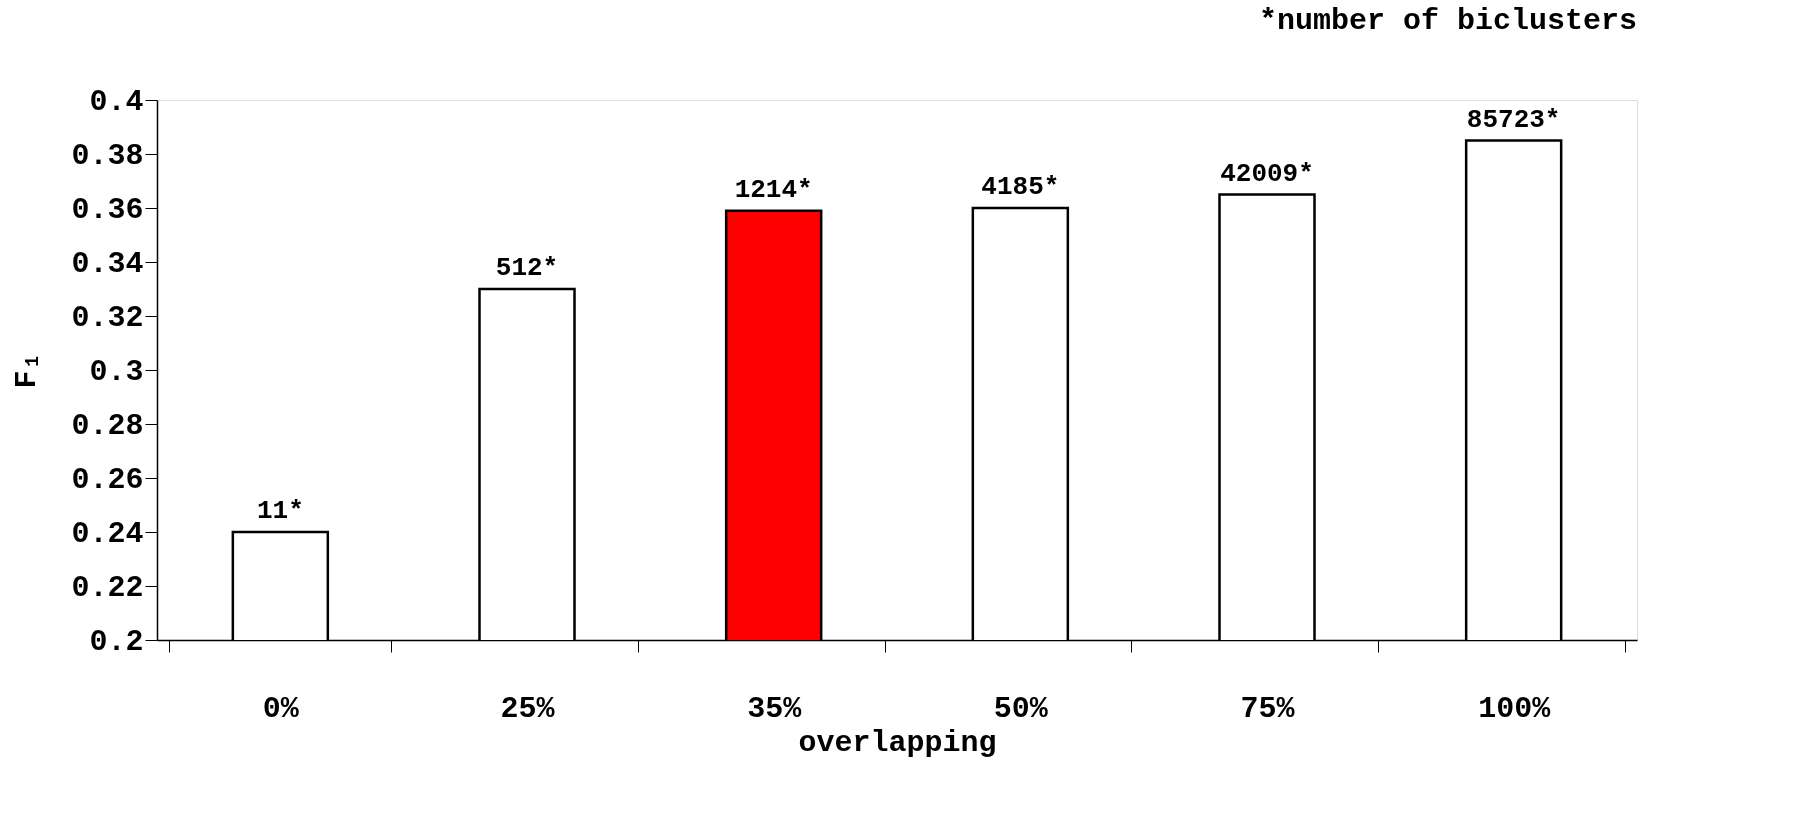 The width and height of the screenshot is (1798, 825). What do you see at coordinates (897, 742) in the screenshot?
I see `x-axis-title: overlapping` at bounding box center [897, 742].